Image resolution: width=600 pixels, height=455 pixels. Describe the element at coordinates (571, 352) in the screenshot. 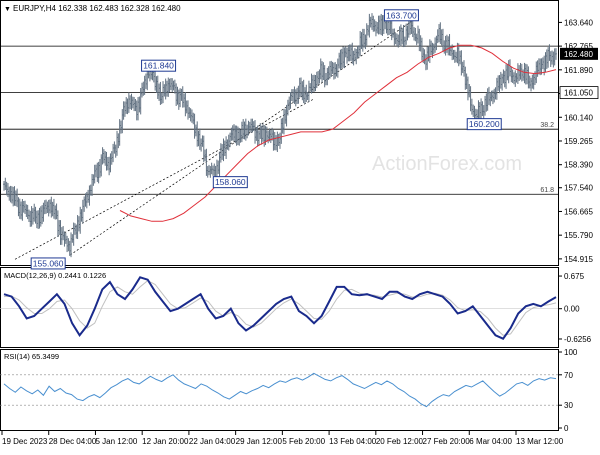

I see `rsi-y-tick-label: 100` at that location.